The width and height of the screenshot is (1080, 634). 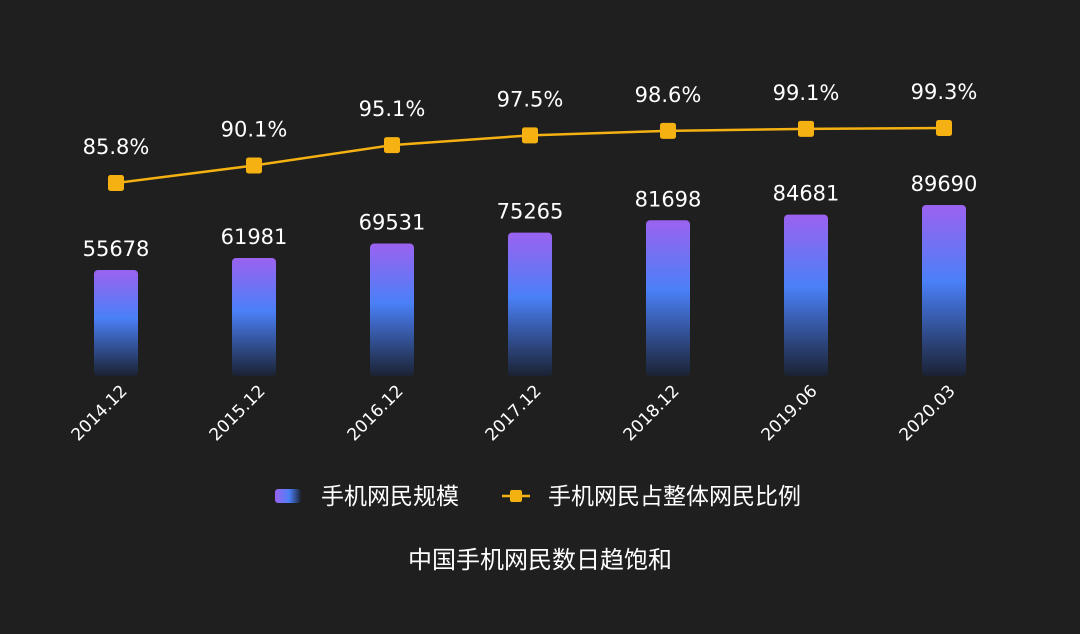 I want to click on line-value-label: 90.1%, so click(x=254, y=129).